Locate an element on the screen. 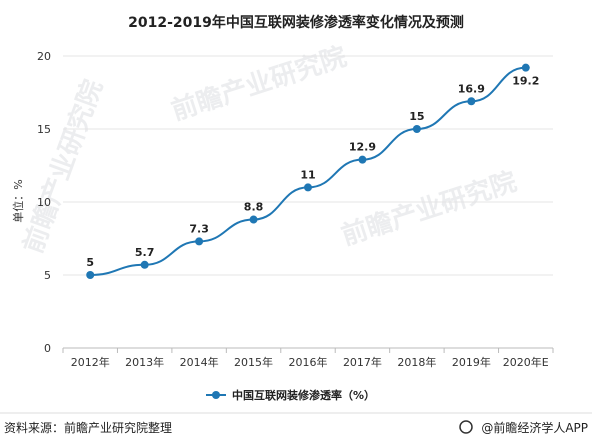 The width and height of the screenshot is (592, 446). legend: 中国互联网装修渗透率（%） is located at coordinates (290, 395).